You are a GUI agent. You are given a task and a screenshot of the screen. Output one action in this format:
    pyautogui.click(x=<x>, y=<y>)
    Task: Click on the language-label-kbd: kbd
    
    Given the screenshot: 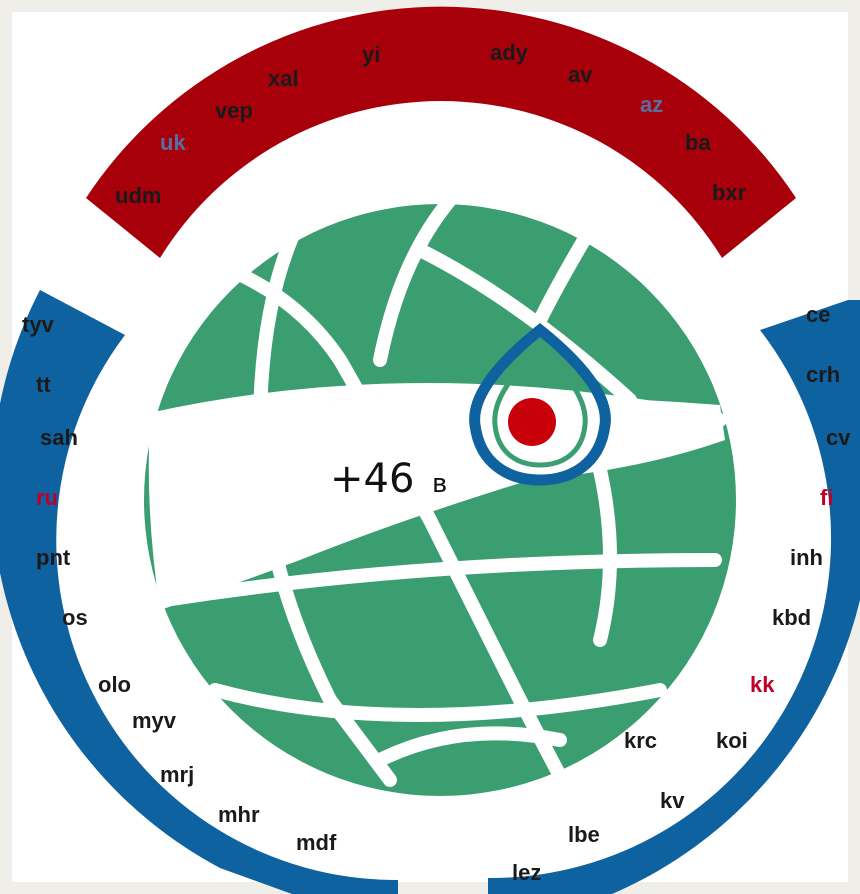 What is the action you would take?
    pyautogui.click(x=791, y=617)
    